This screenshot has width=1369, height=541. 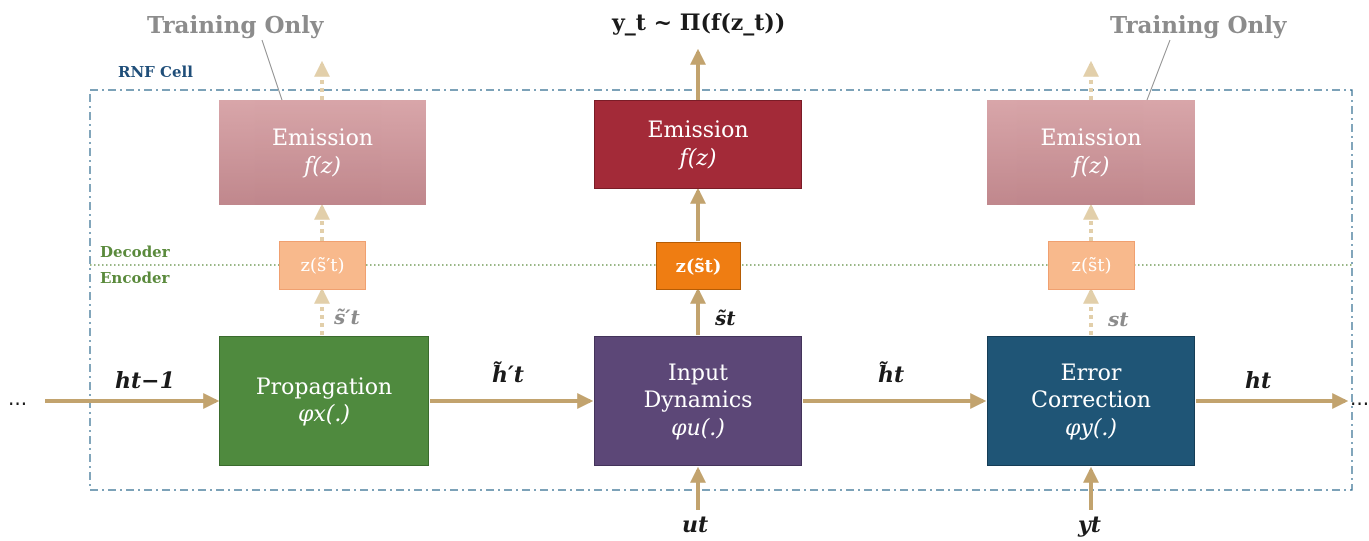 What do you see at coordinates (1091, 428) in the screenshot?
I see `error-correction-formula: φy(.)` at bounding box center [1091, 428].